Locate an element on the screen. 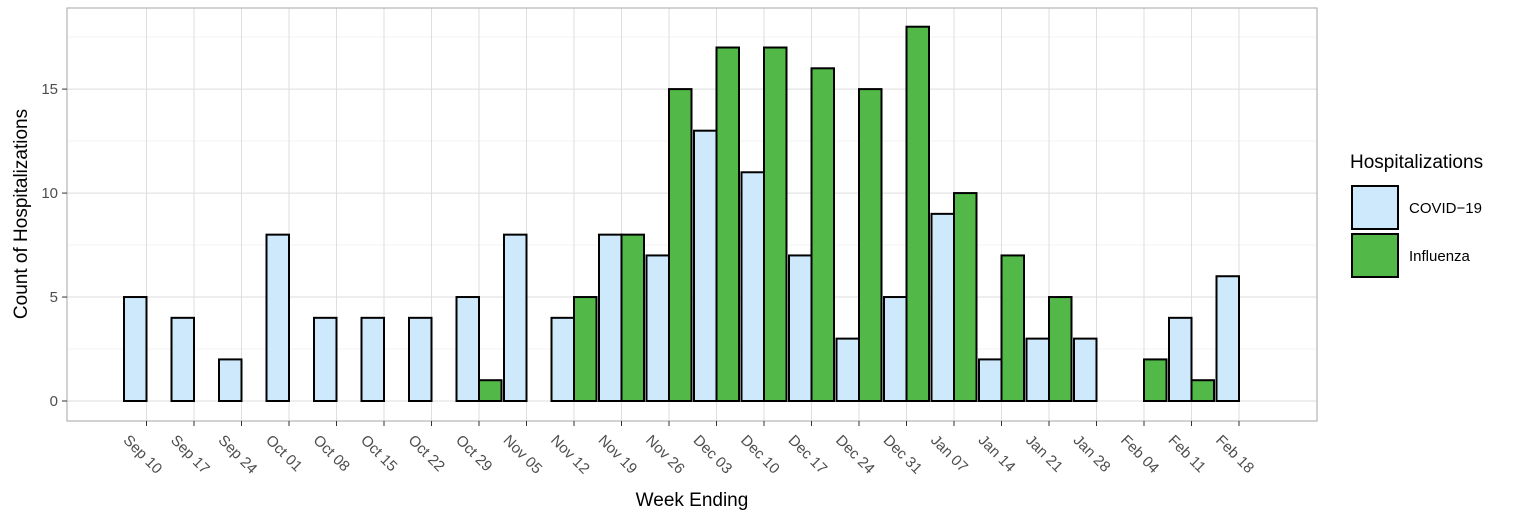 Image resolution: width=1528 pixels, height=512 pixels. legend-key-influenza is located at coordinates (1375, 255).